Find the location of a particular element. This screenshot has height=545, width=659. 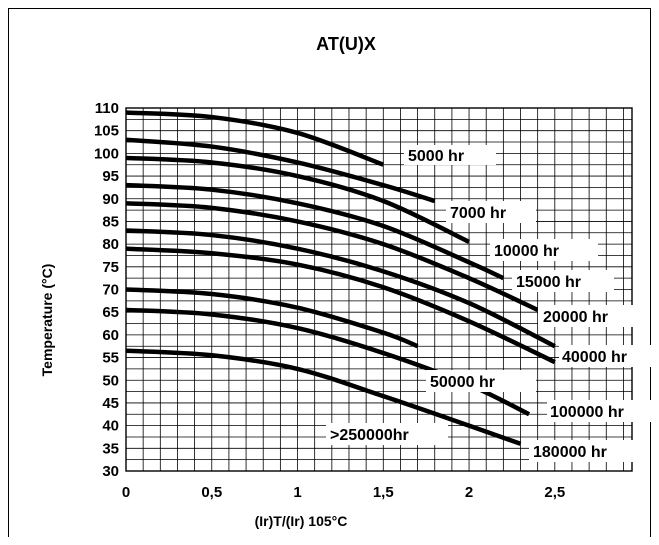

y-tick-label: 70 is located at coordinates (110, 290).